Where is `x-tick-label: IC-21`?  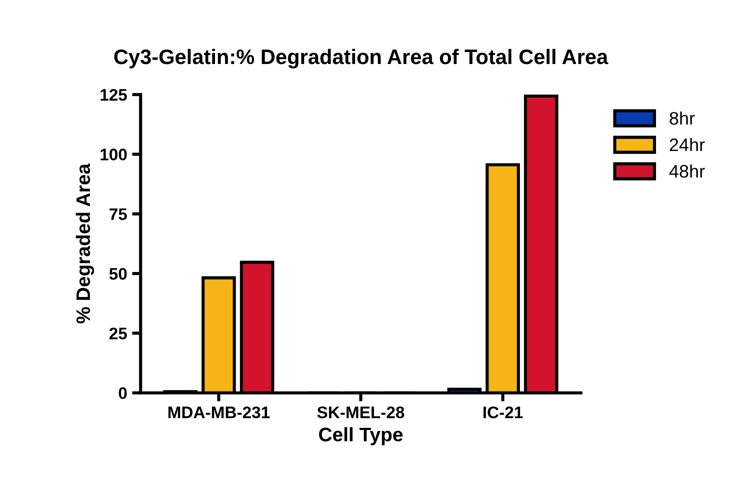 x-tick-label: IC-21 is located at coordinates (503, 412).